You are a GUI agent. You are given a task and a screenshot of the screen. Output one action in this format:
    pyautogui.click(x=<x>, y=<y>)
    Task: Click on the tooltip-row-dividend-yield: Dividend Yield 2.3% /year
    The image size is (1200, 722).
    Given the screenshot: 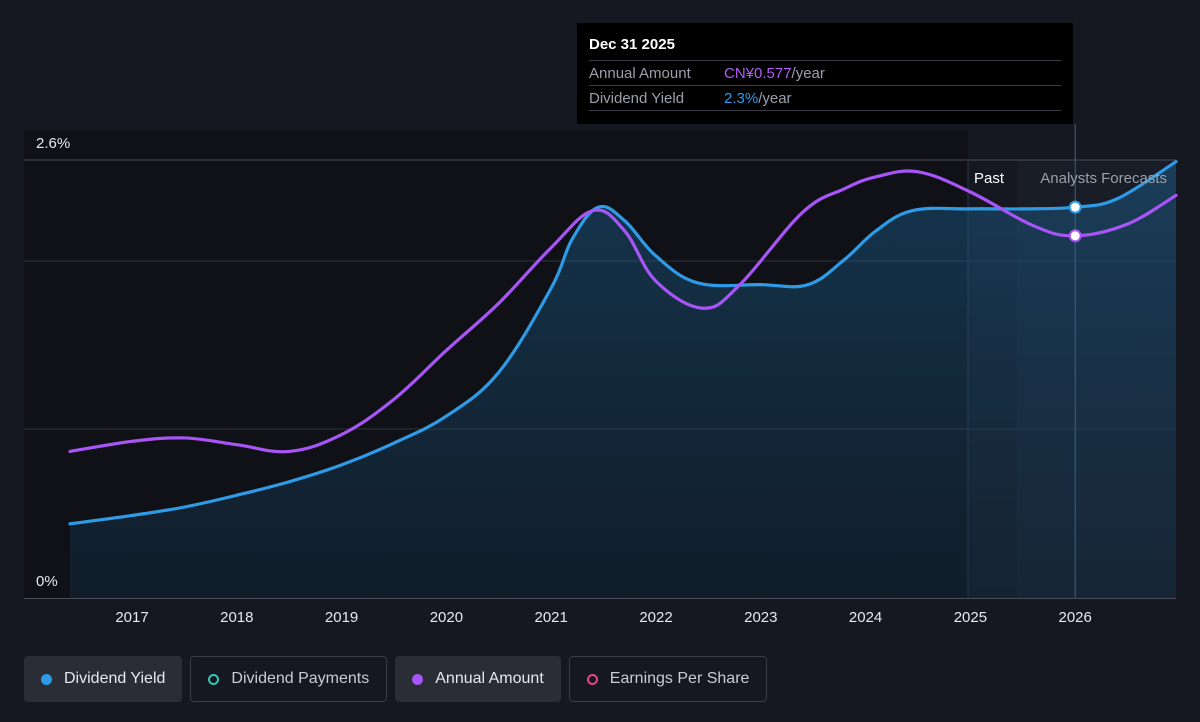 What is the action you would take?
    pyautogui.click(x=825, y=98)
    